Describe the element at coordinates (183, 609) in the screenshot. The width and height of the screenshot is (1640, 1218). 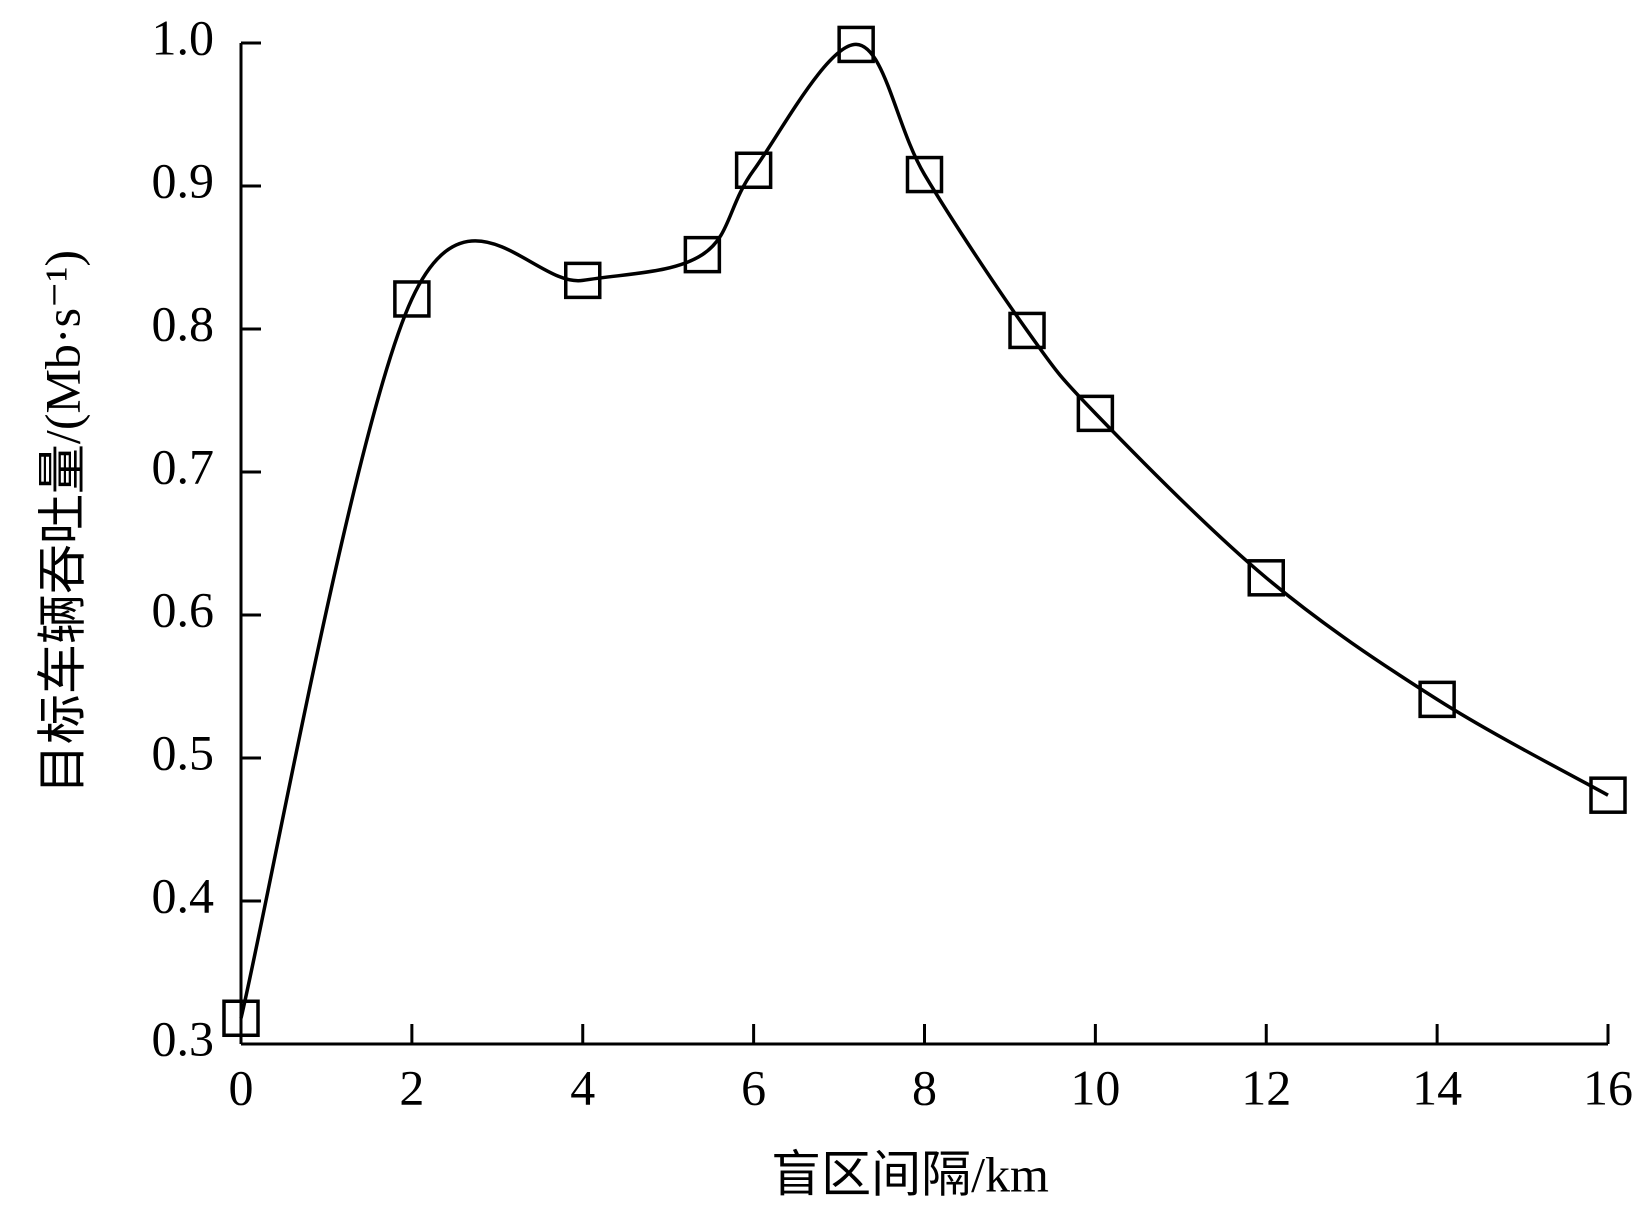
I see `y-tick-label: 0.6` at that location.